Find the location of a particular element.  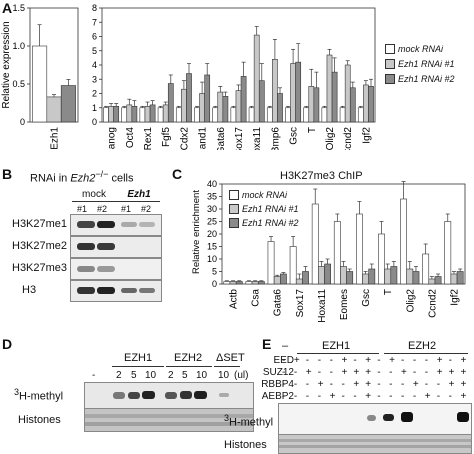

category-label: Olig2 is located at coordinates (410, 301).